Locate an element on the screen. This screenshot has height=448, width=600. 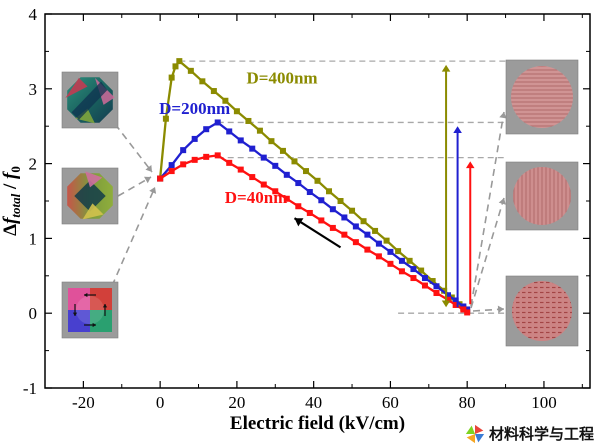
vortex-quad-blue is located at coordinates (79, 321).